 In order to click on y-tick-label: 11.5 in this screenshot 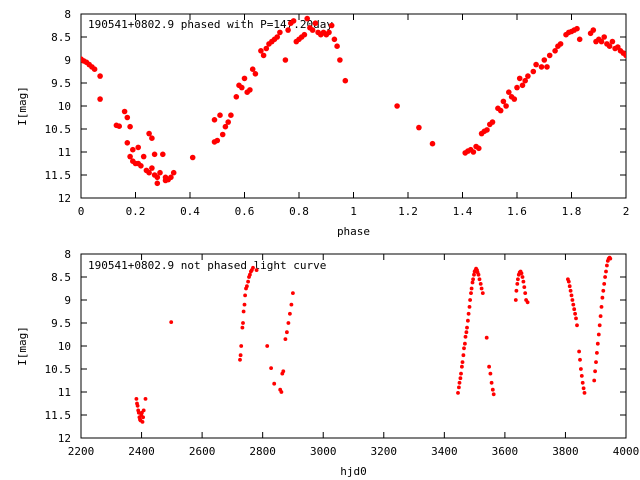, I will do `click(58, 175)`.